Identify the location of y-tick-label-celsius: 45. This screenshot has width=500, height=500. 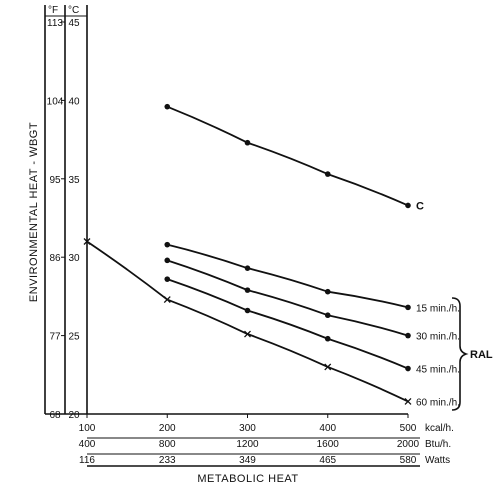
(74, 23).